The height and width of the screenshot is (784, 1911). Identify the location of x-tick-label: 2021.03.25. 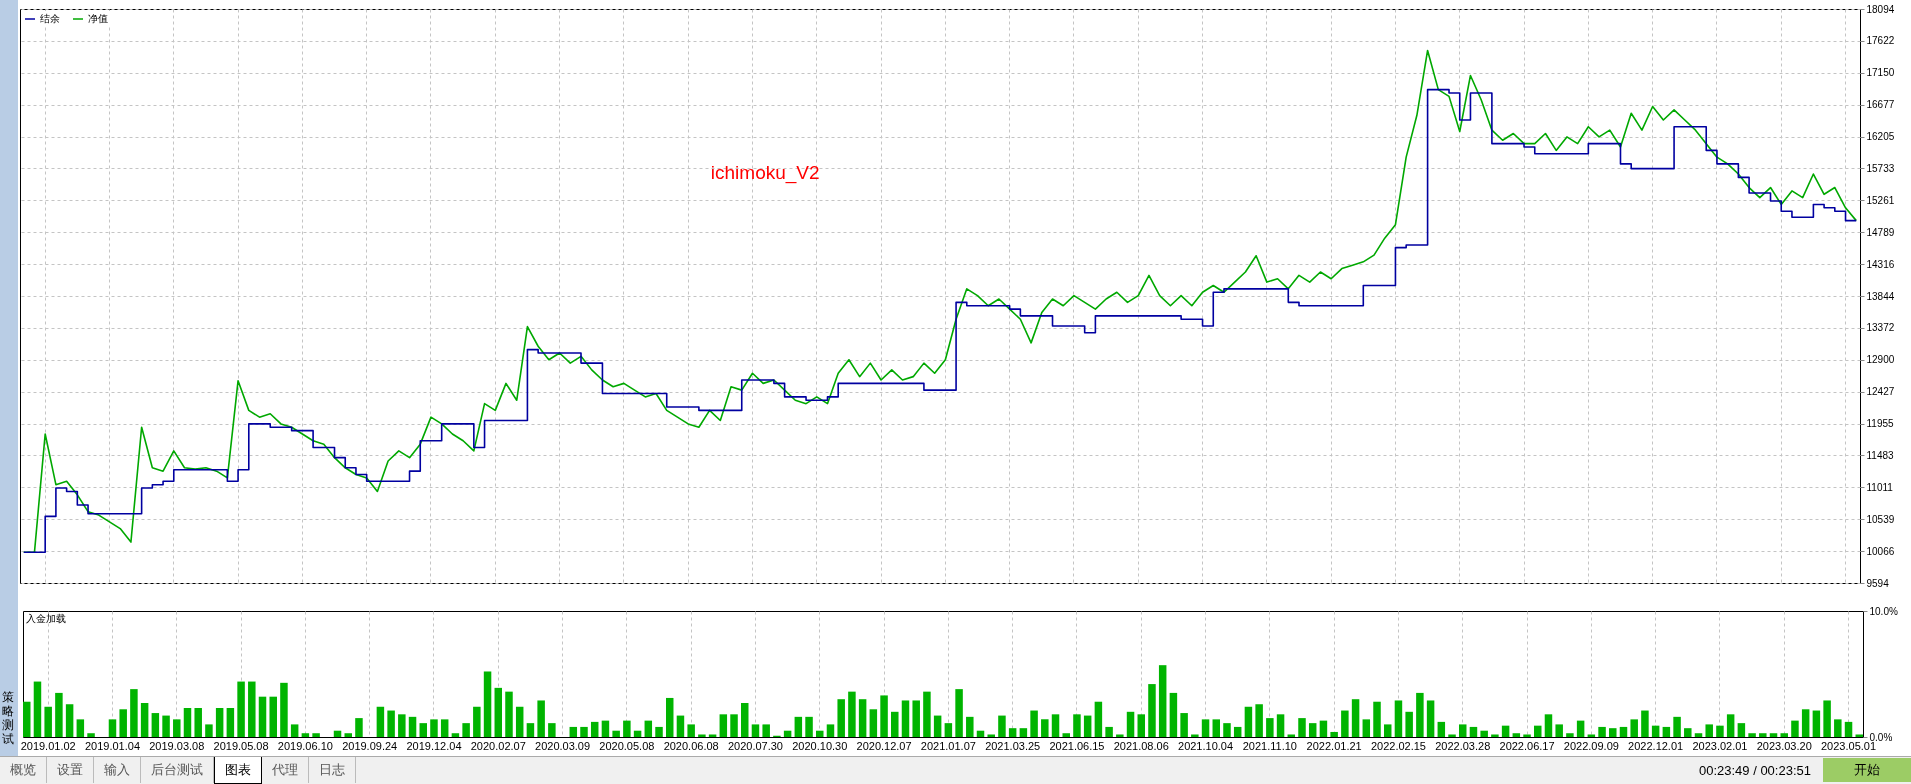
(1013, 745).